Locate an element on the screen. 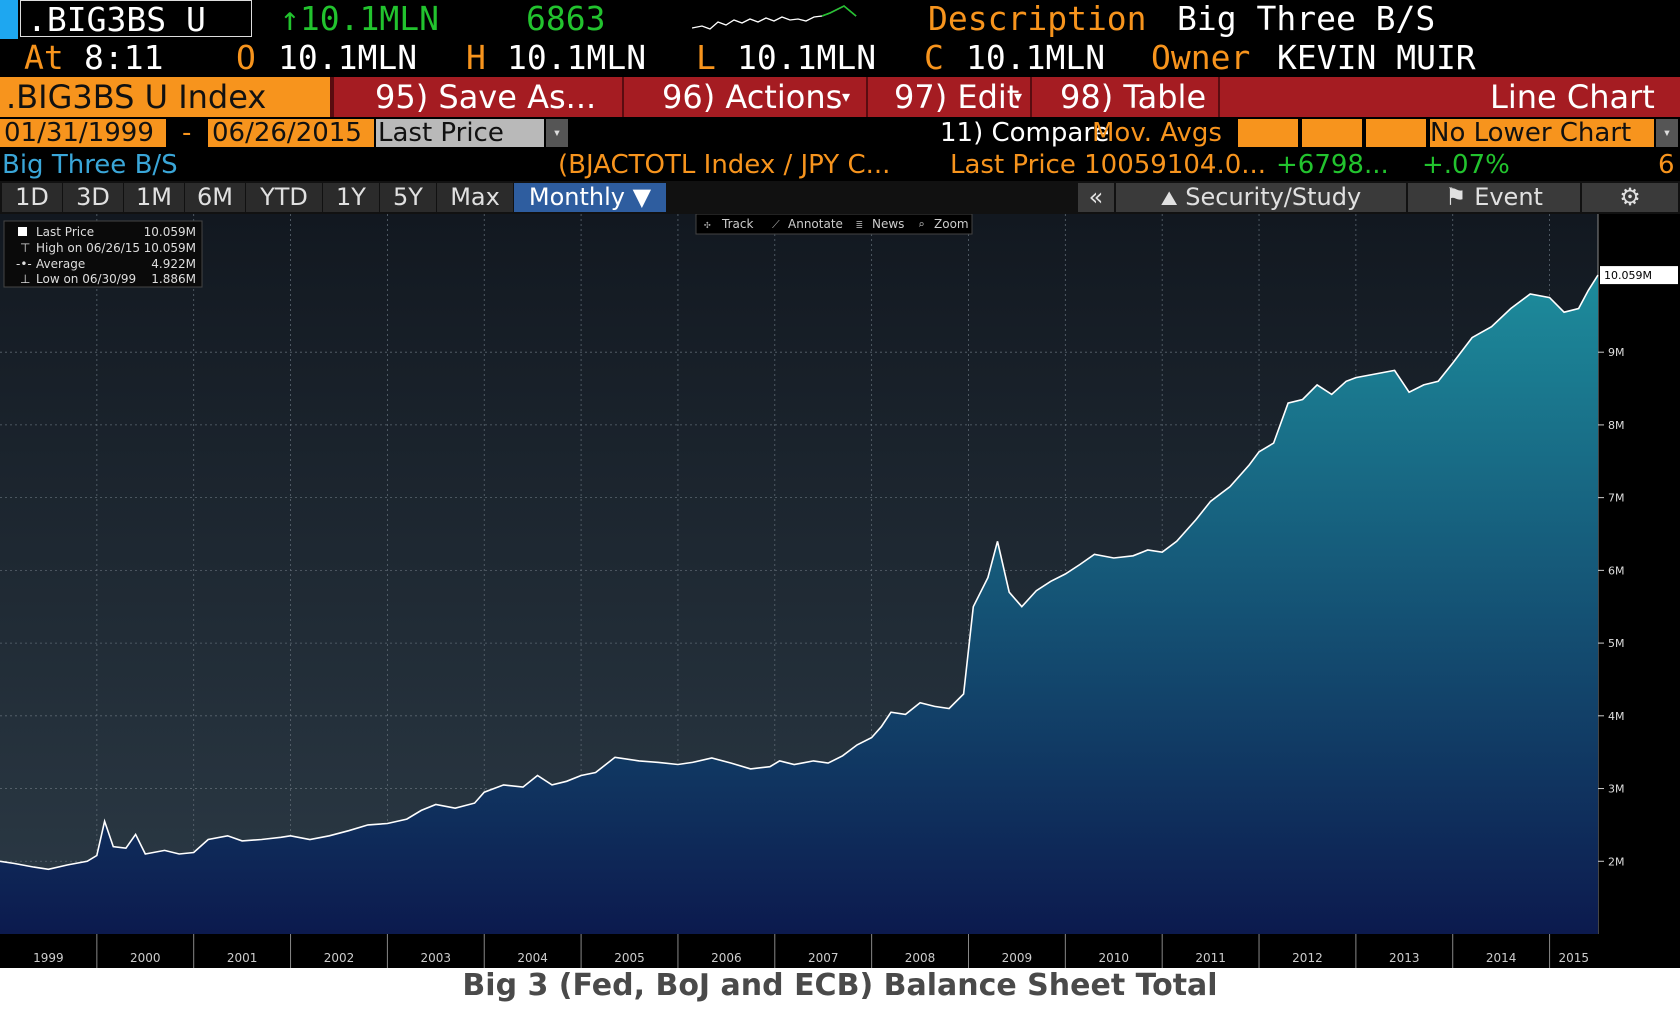 The width and height of the screenshot is (1680, 1017). event-button: ⚑ Event is located at coordinates (1494, 197).